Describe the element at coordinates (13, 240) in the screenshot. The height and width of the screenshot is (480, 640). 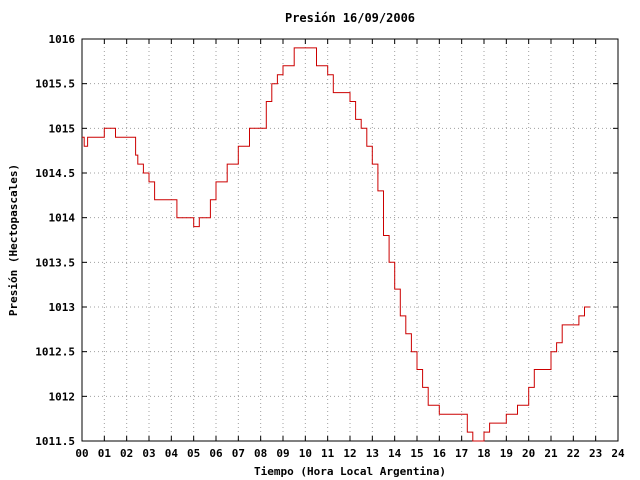
I see `y-axis-label: Presión (Hectopascales)` at that location.